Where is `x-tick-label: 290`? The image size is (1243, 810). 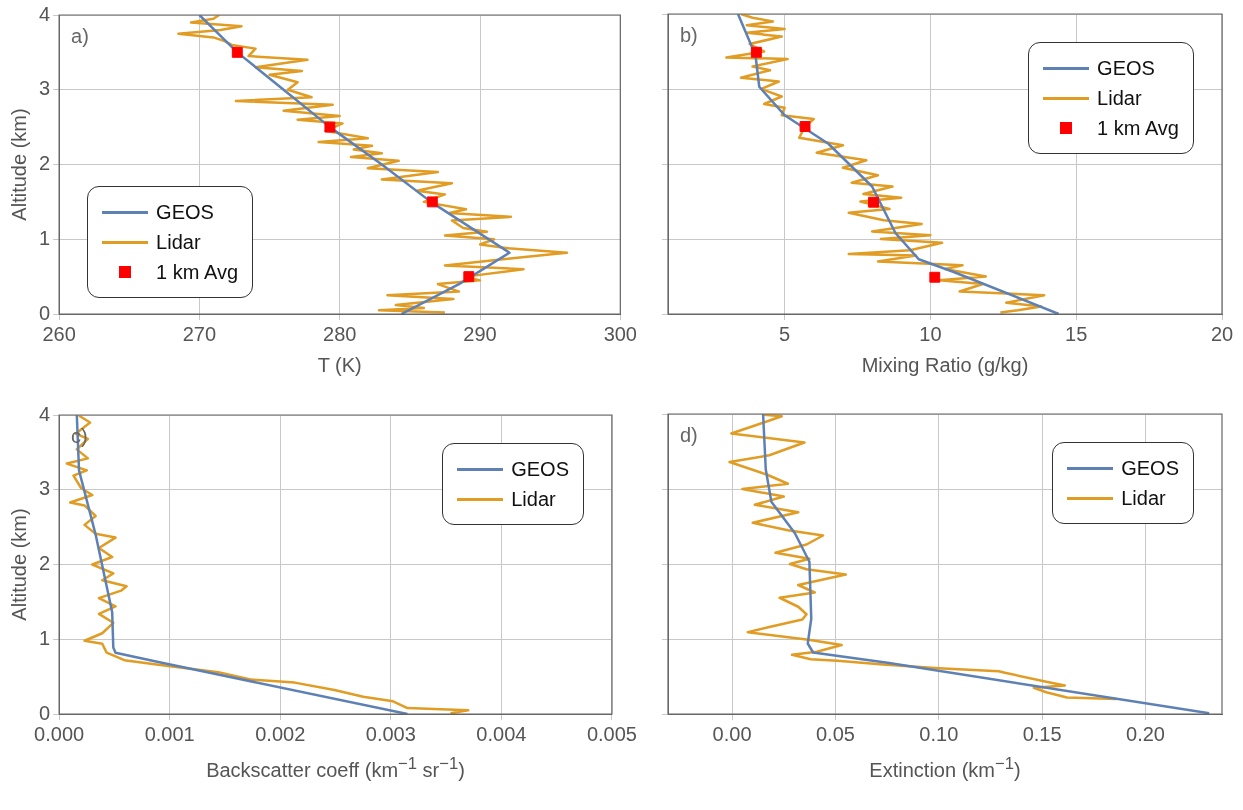 x-tick-label: 290 is located at coordinates (480, 333).